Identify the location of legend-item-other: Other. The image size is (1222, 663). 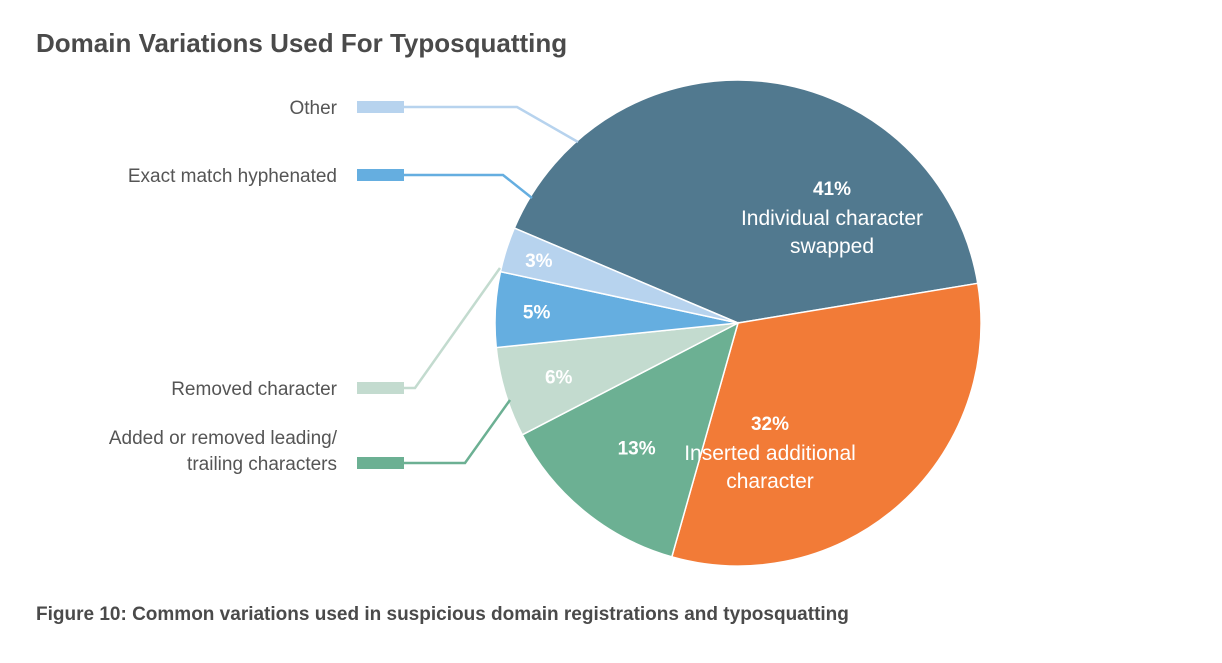
(434, 121).